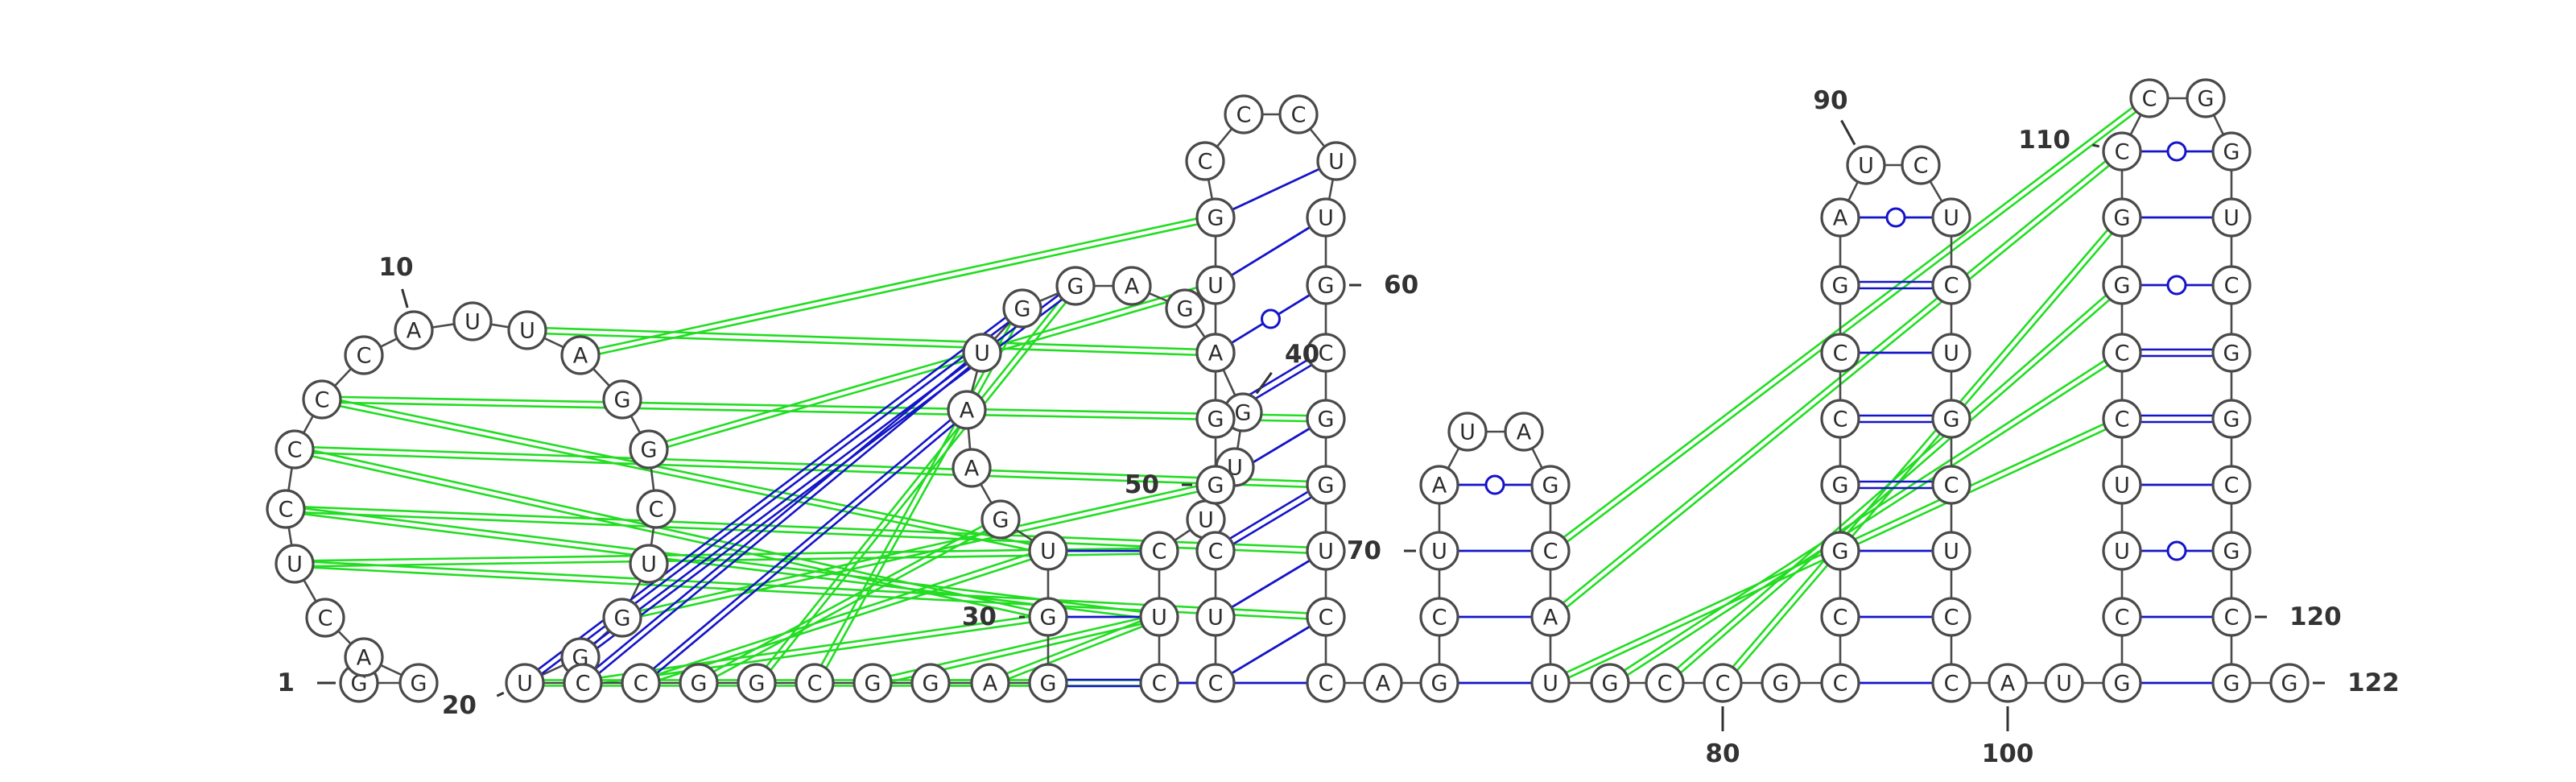  What do you see at coordinates (1439, 683) in the screenshot?
I see `nucleotide-68: G` at bounding box center [1439, 683].